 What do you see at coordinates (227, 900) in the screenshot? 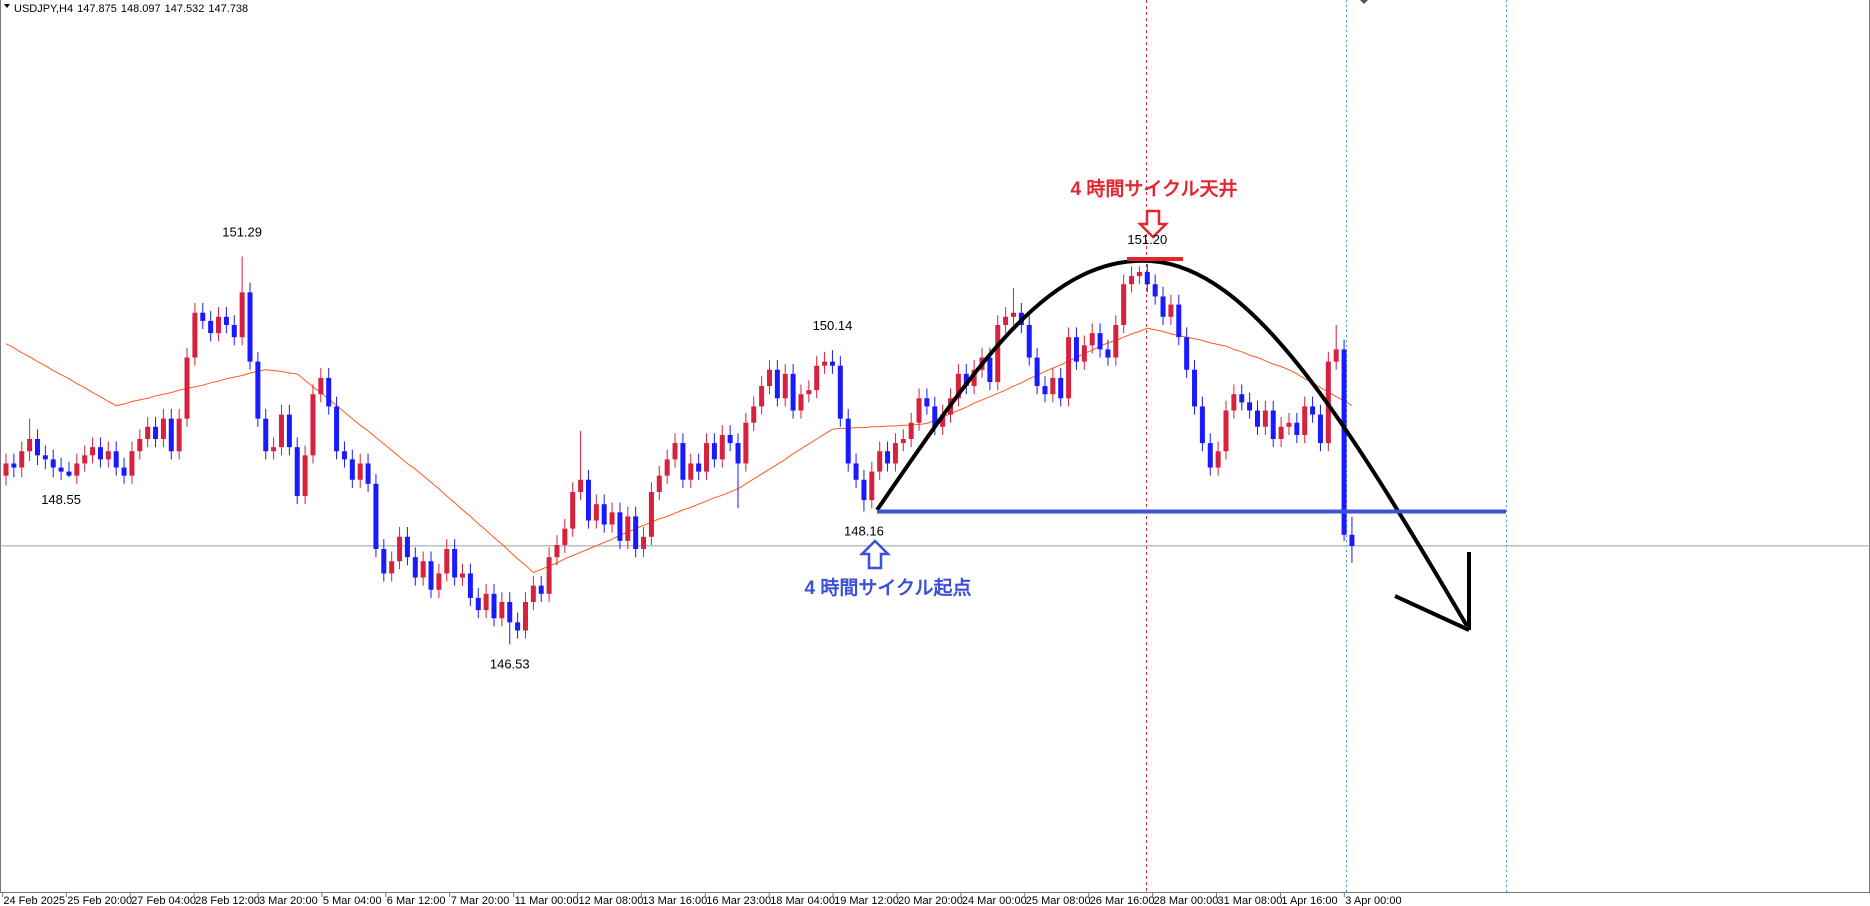
I see `time-label: 28 Feb 12:00` at bounding box center [227, 900].